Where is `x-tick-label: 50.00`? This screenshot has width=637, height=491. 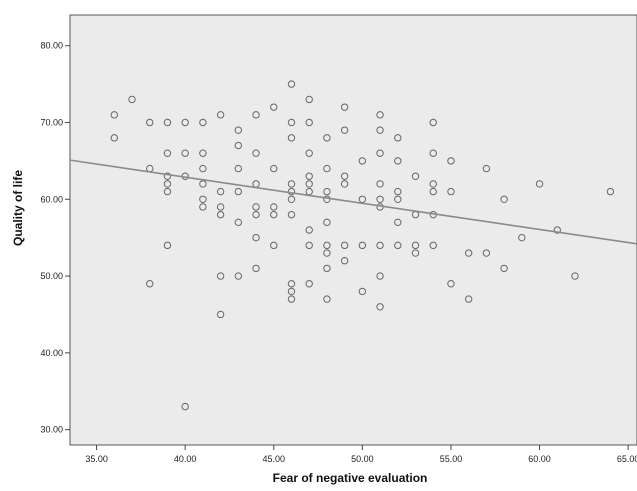 x-tick-label: 50.00 is located at coordinates (362, 459).